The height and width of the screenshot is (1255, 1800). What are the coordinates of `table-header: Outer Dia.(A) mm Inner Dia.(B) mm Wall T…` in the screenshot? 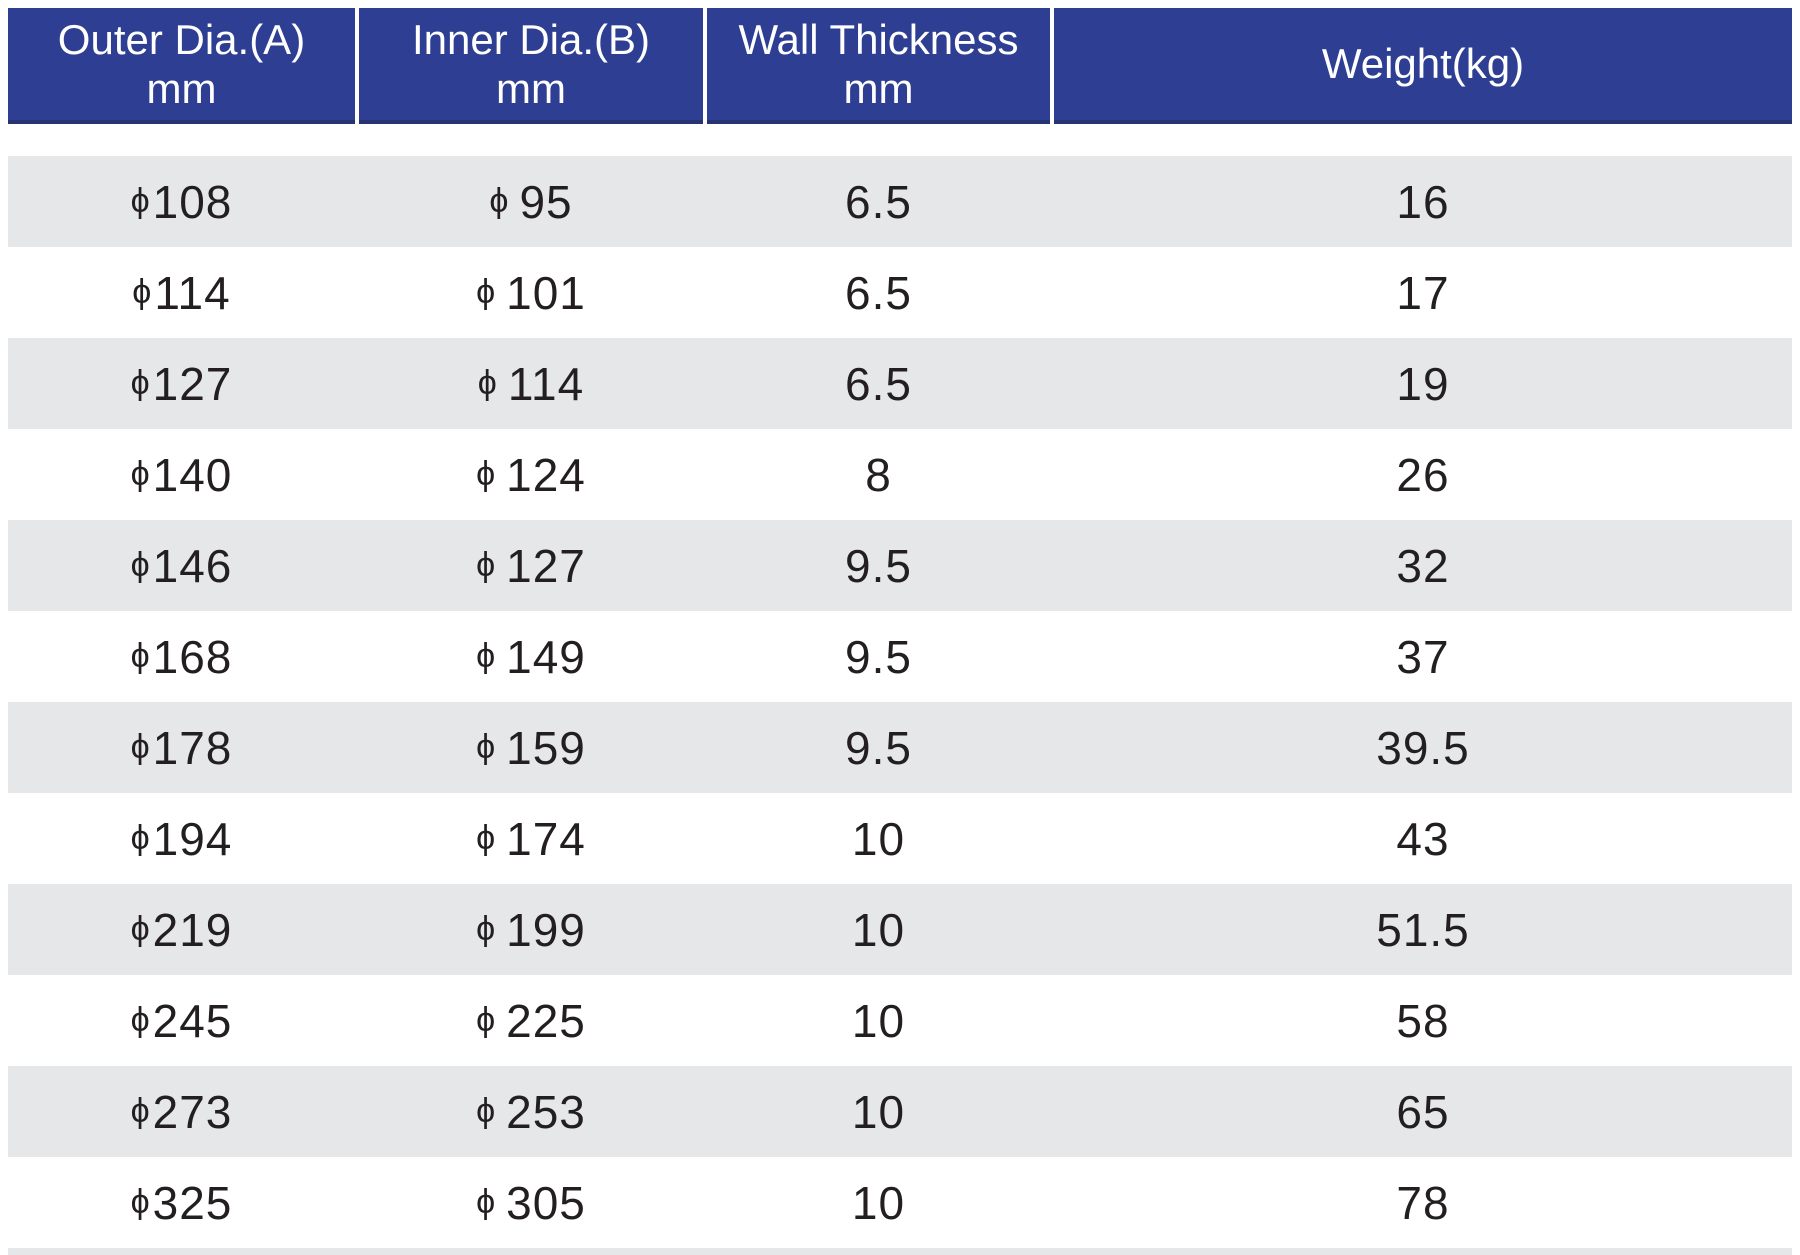 It's located at (900, 66).